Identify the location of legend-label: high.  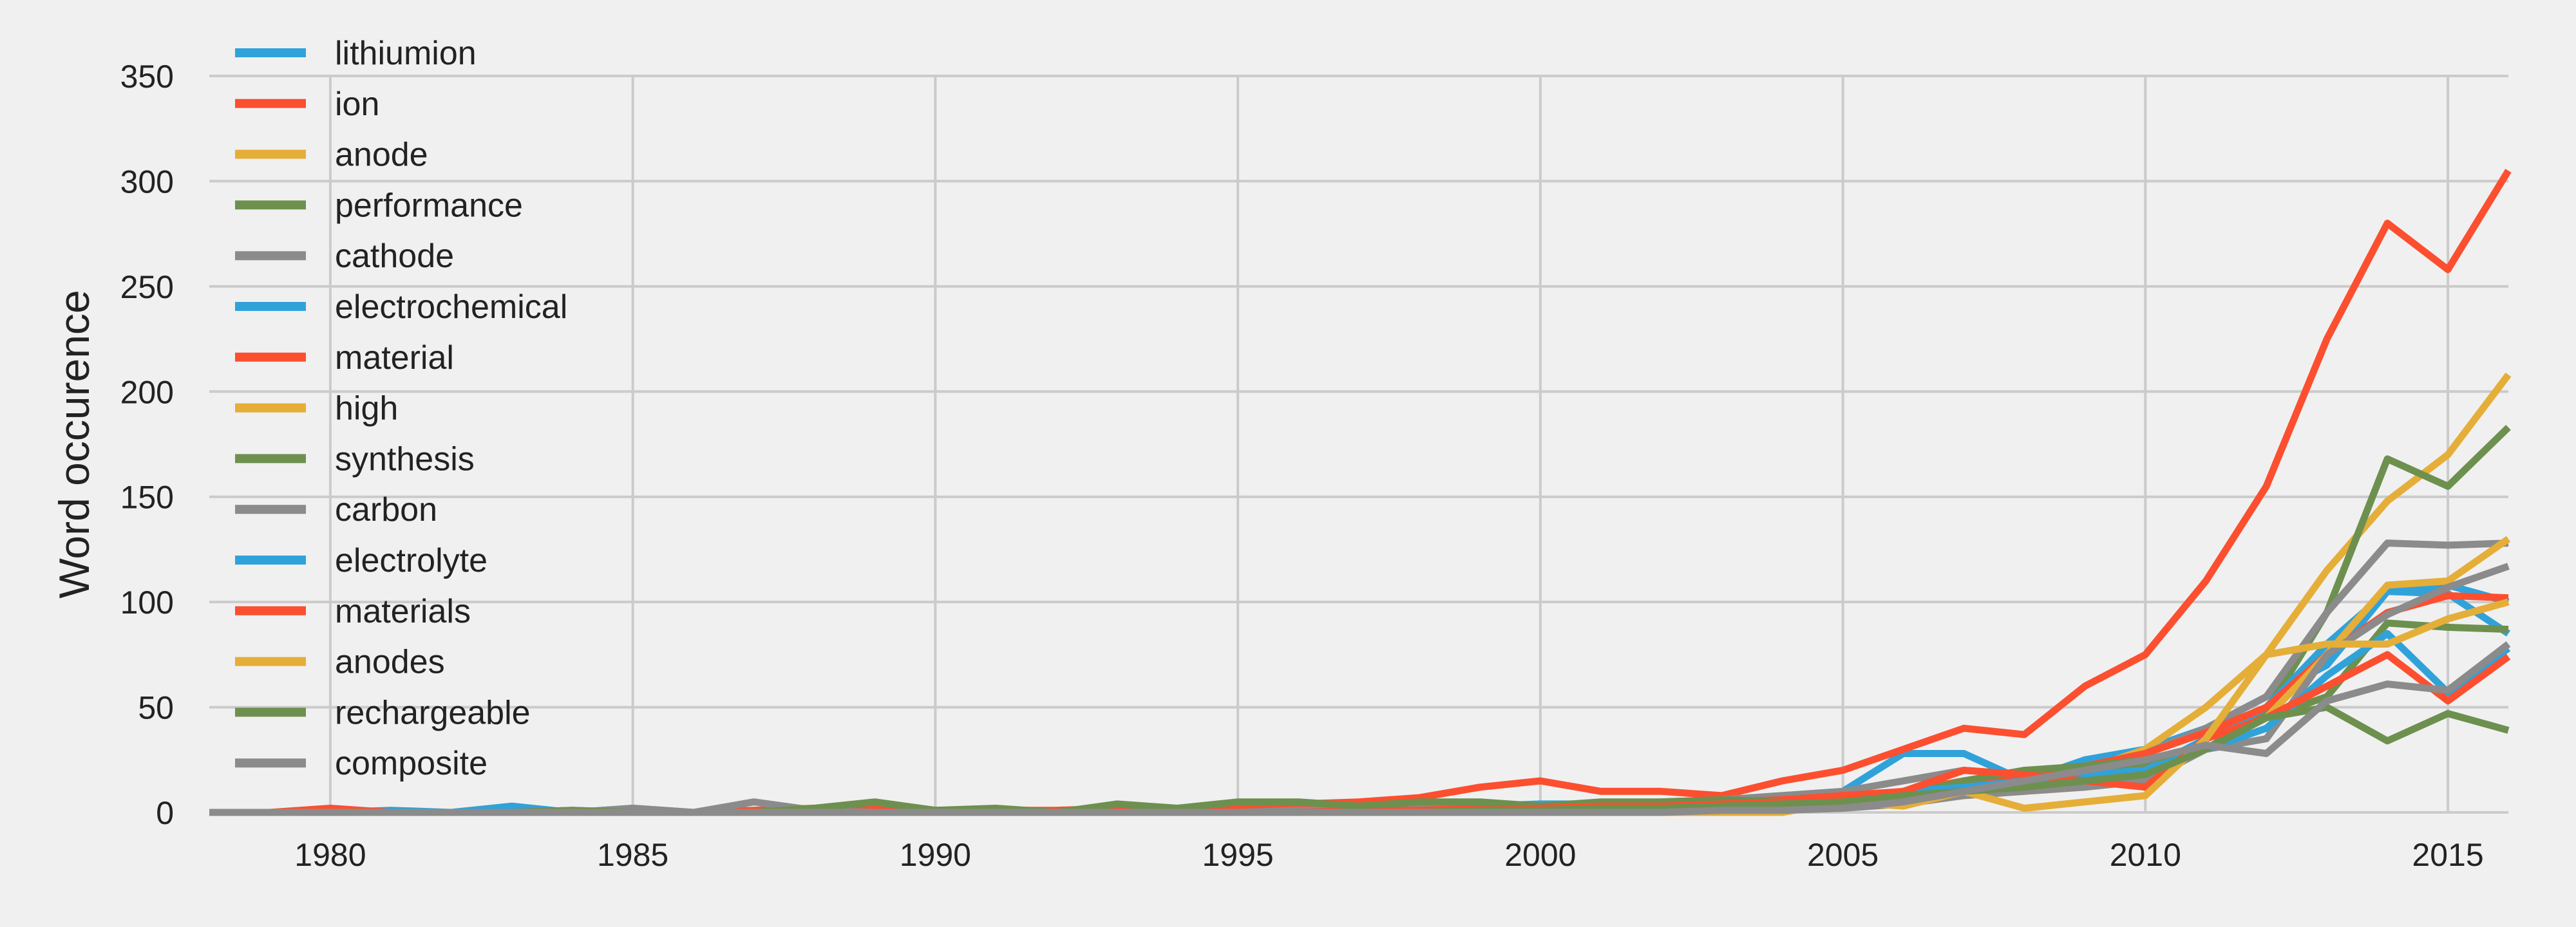
(366, 408).